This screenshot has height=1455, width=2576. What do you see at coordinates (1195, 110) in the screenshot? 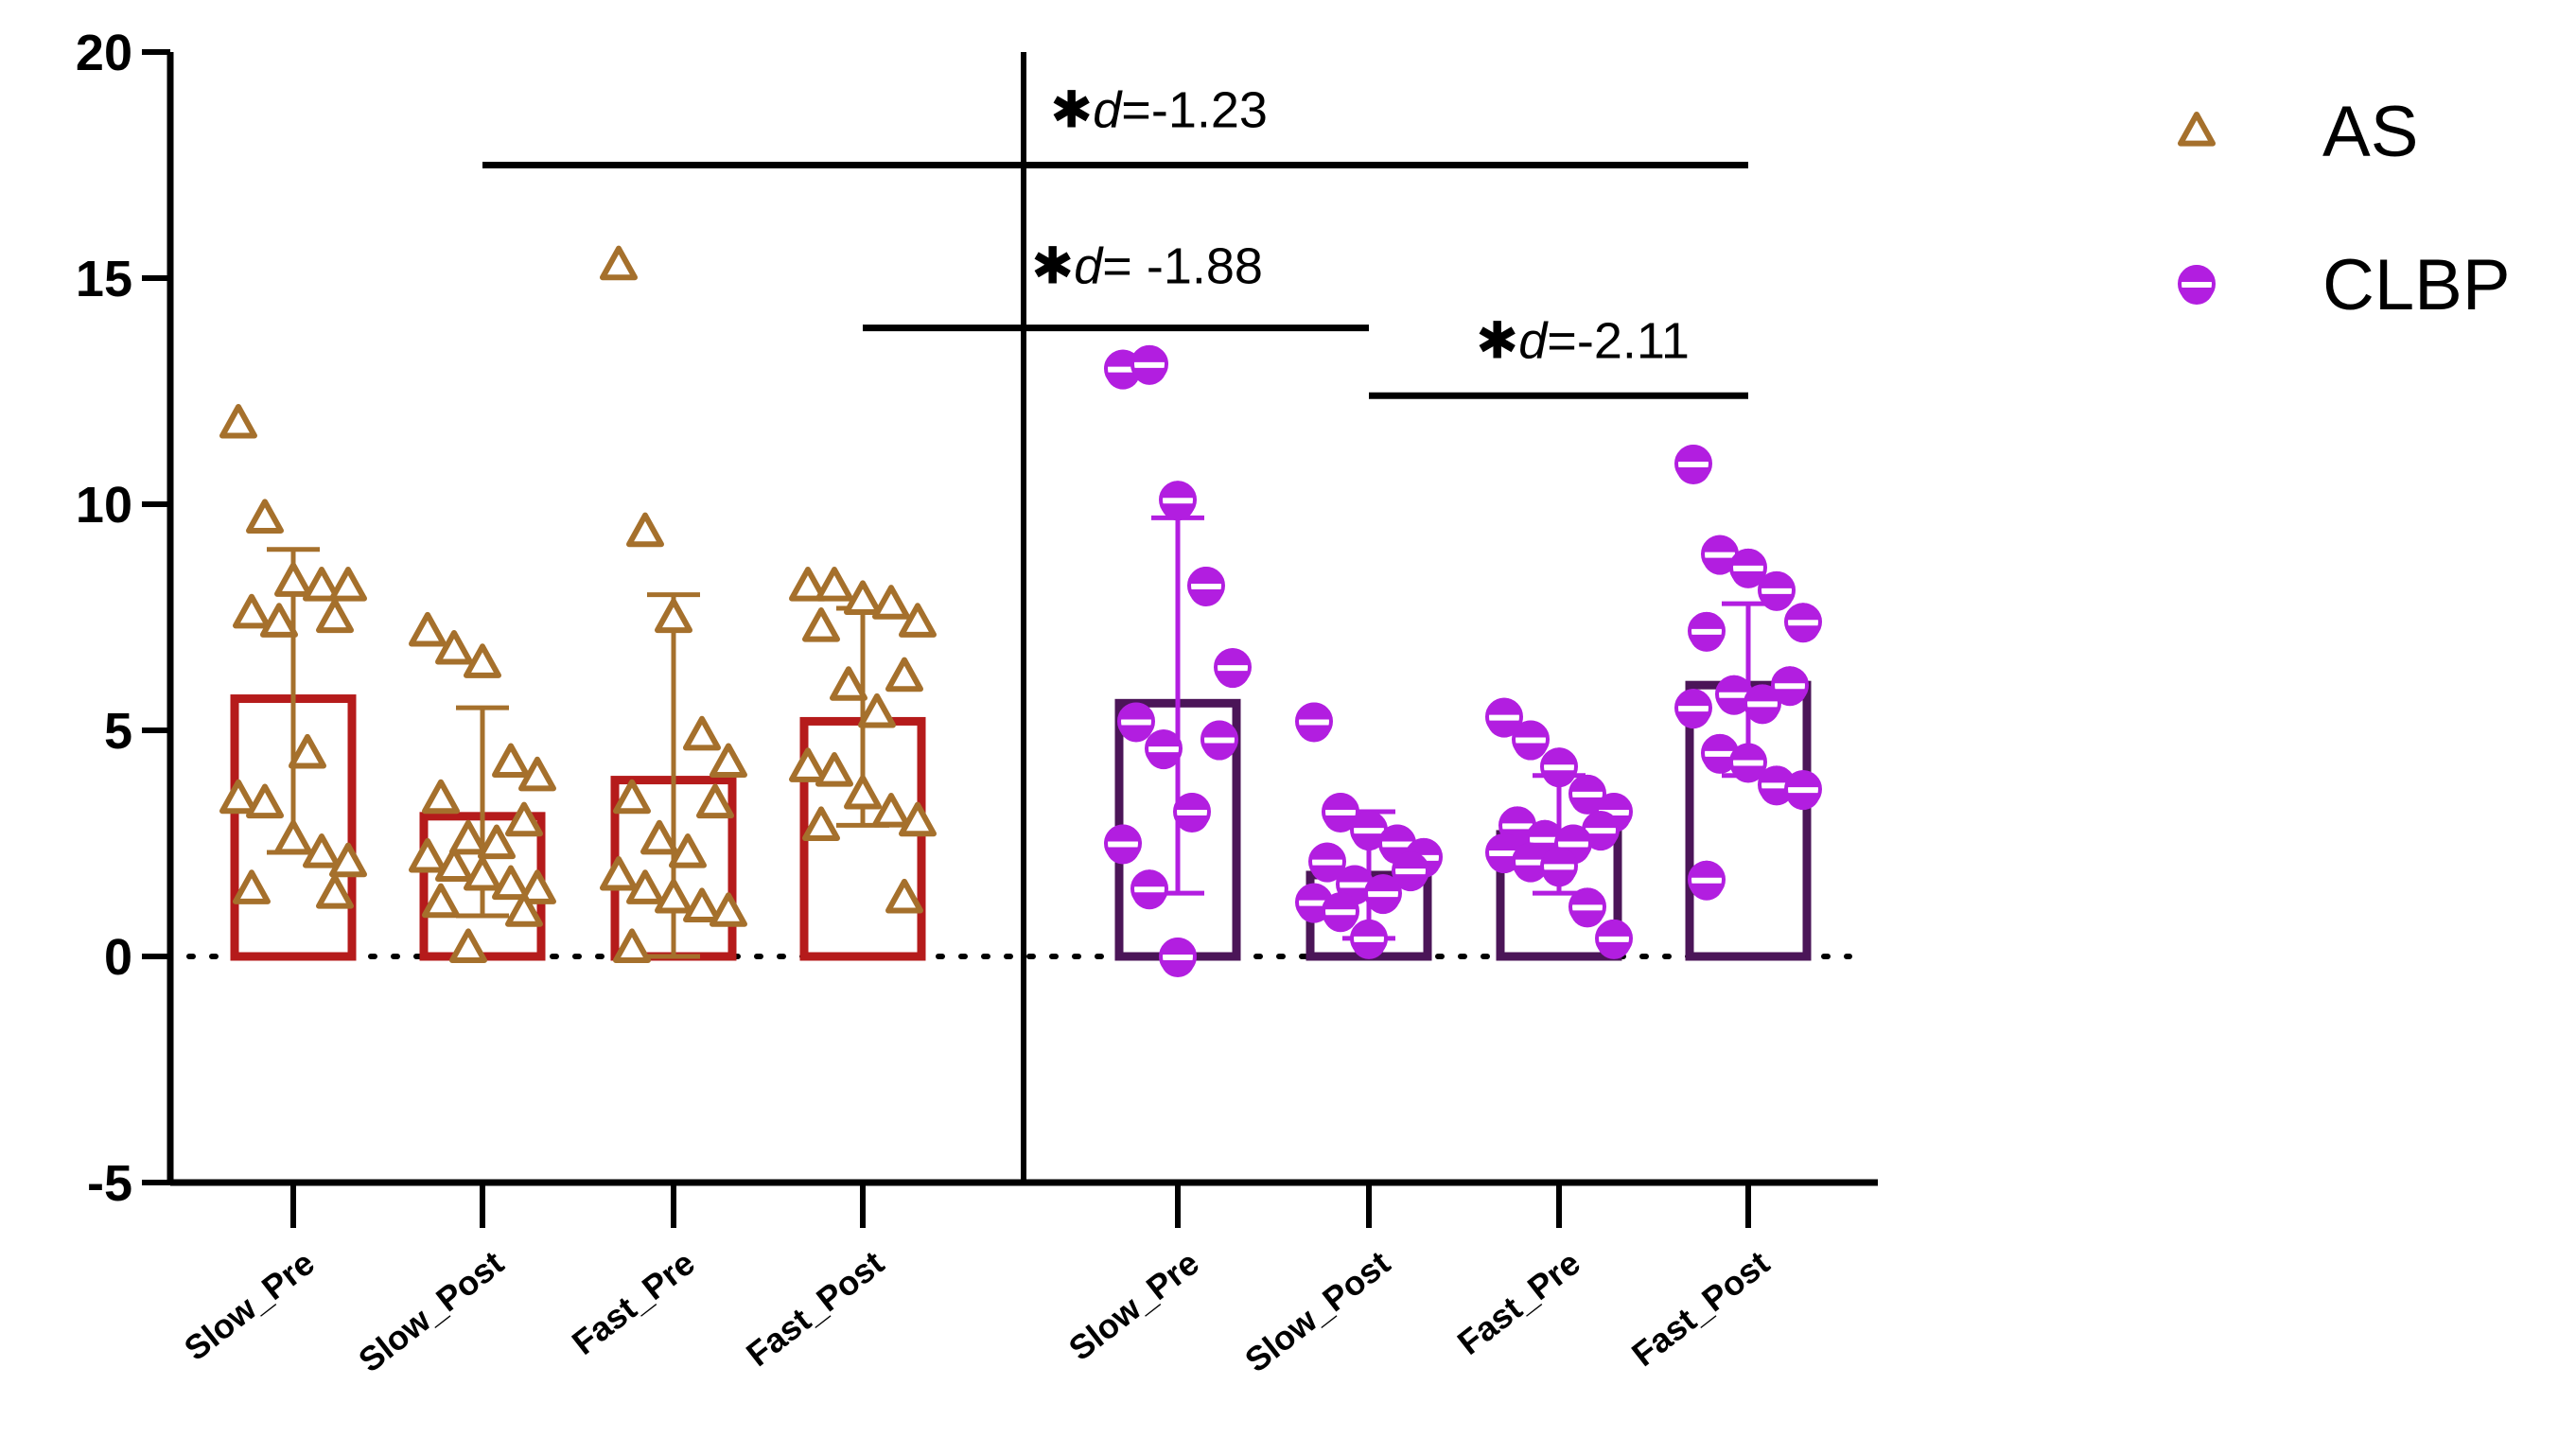
I see `effect-size-value: =-1.23` at bounding box center [1195, 110].